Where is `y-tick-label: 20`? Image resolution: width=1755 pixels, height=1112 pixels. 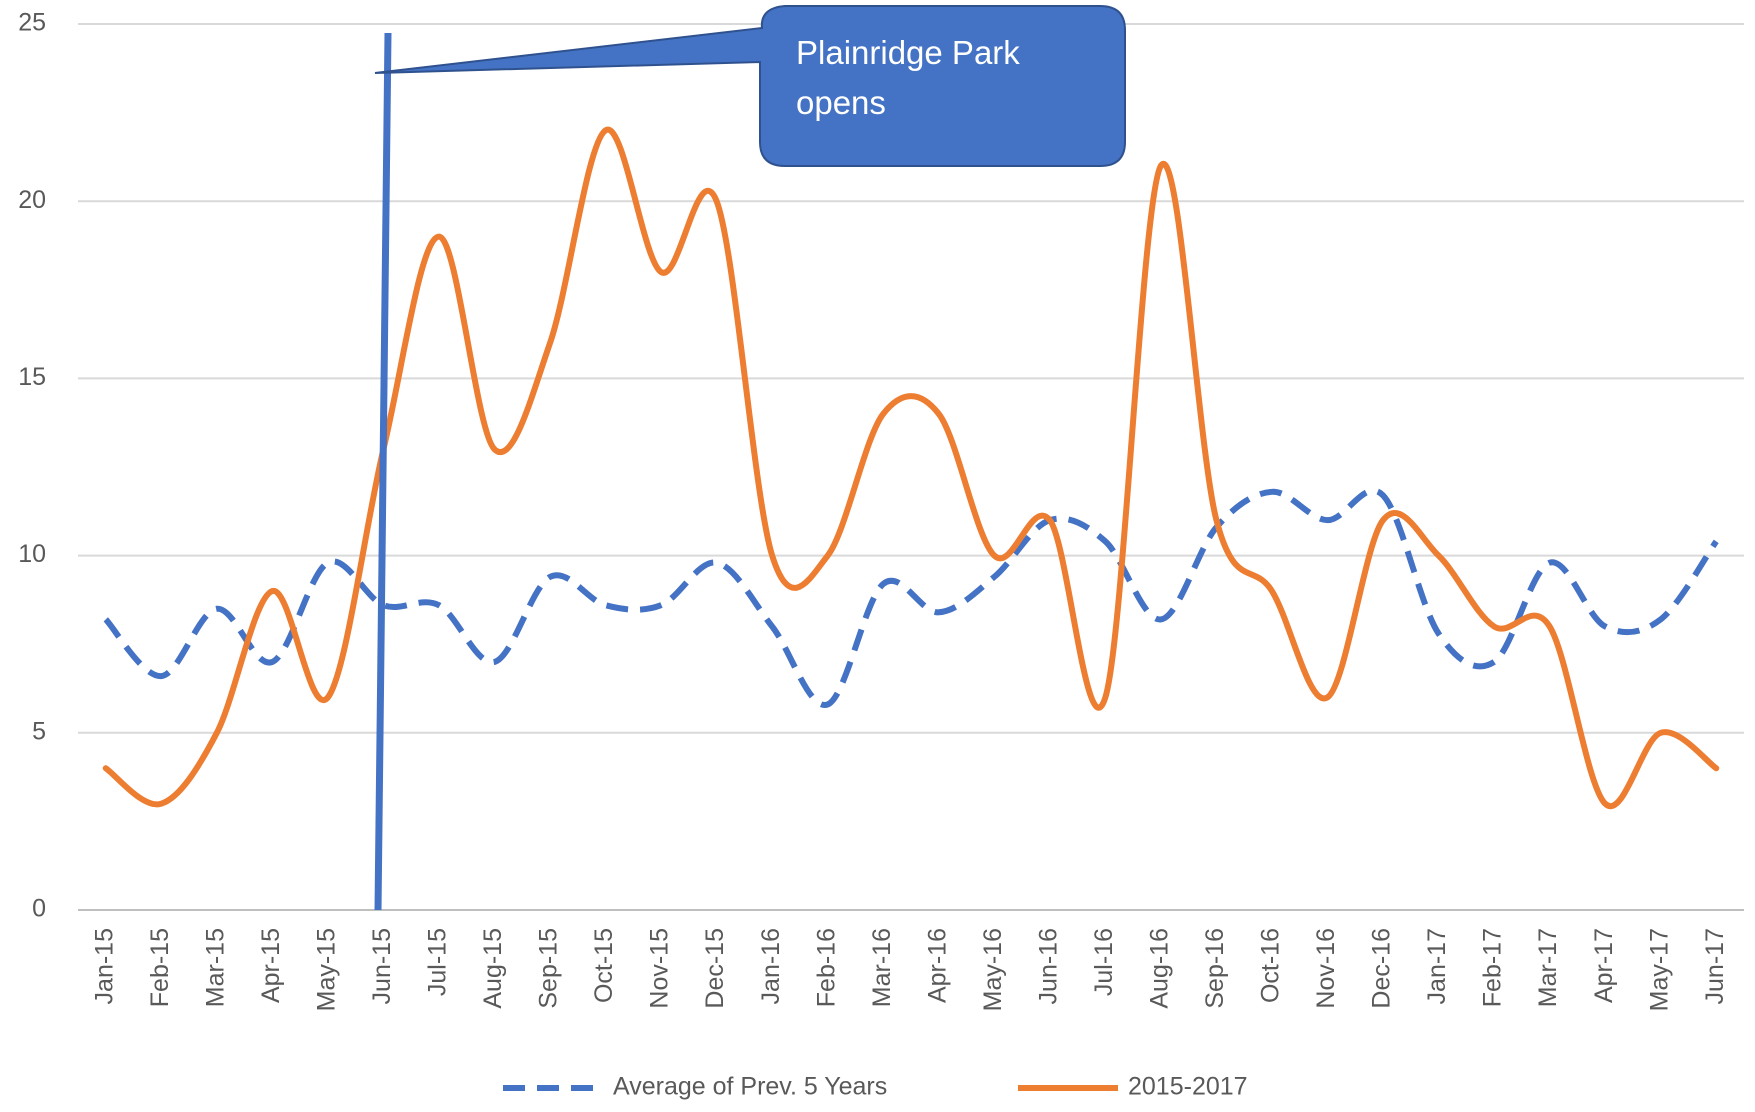 y-tick-label: 20 is located at coordinates (32, 200).